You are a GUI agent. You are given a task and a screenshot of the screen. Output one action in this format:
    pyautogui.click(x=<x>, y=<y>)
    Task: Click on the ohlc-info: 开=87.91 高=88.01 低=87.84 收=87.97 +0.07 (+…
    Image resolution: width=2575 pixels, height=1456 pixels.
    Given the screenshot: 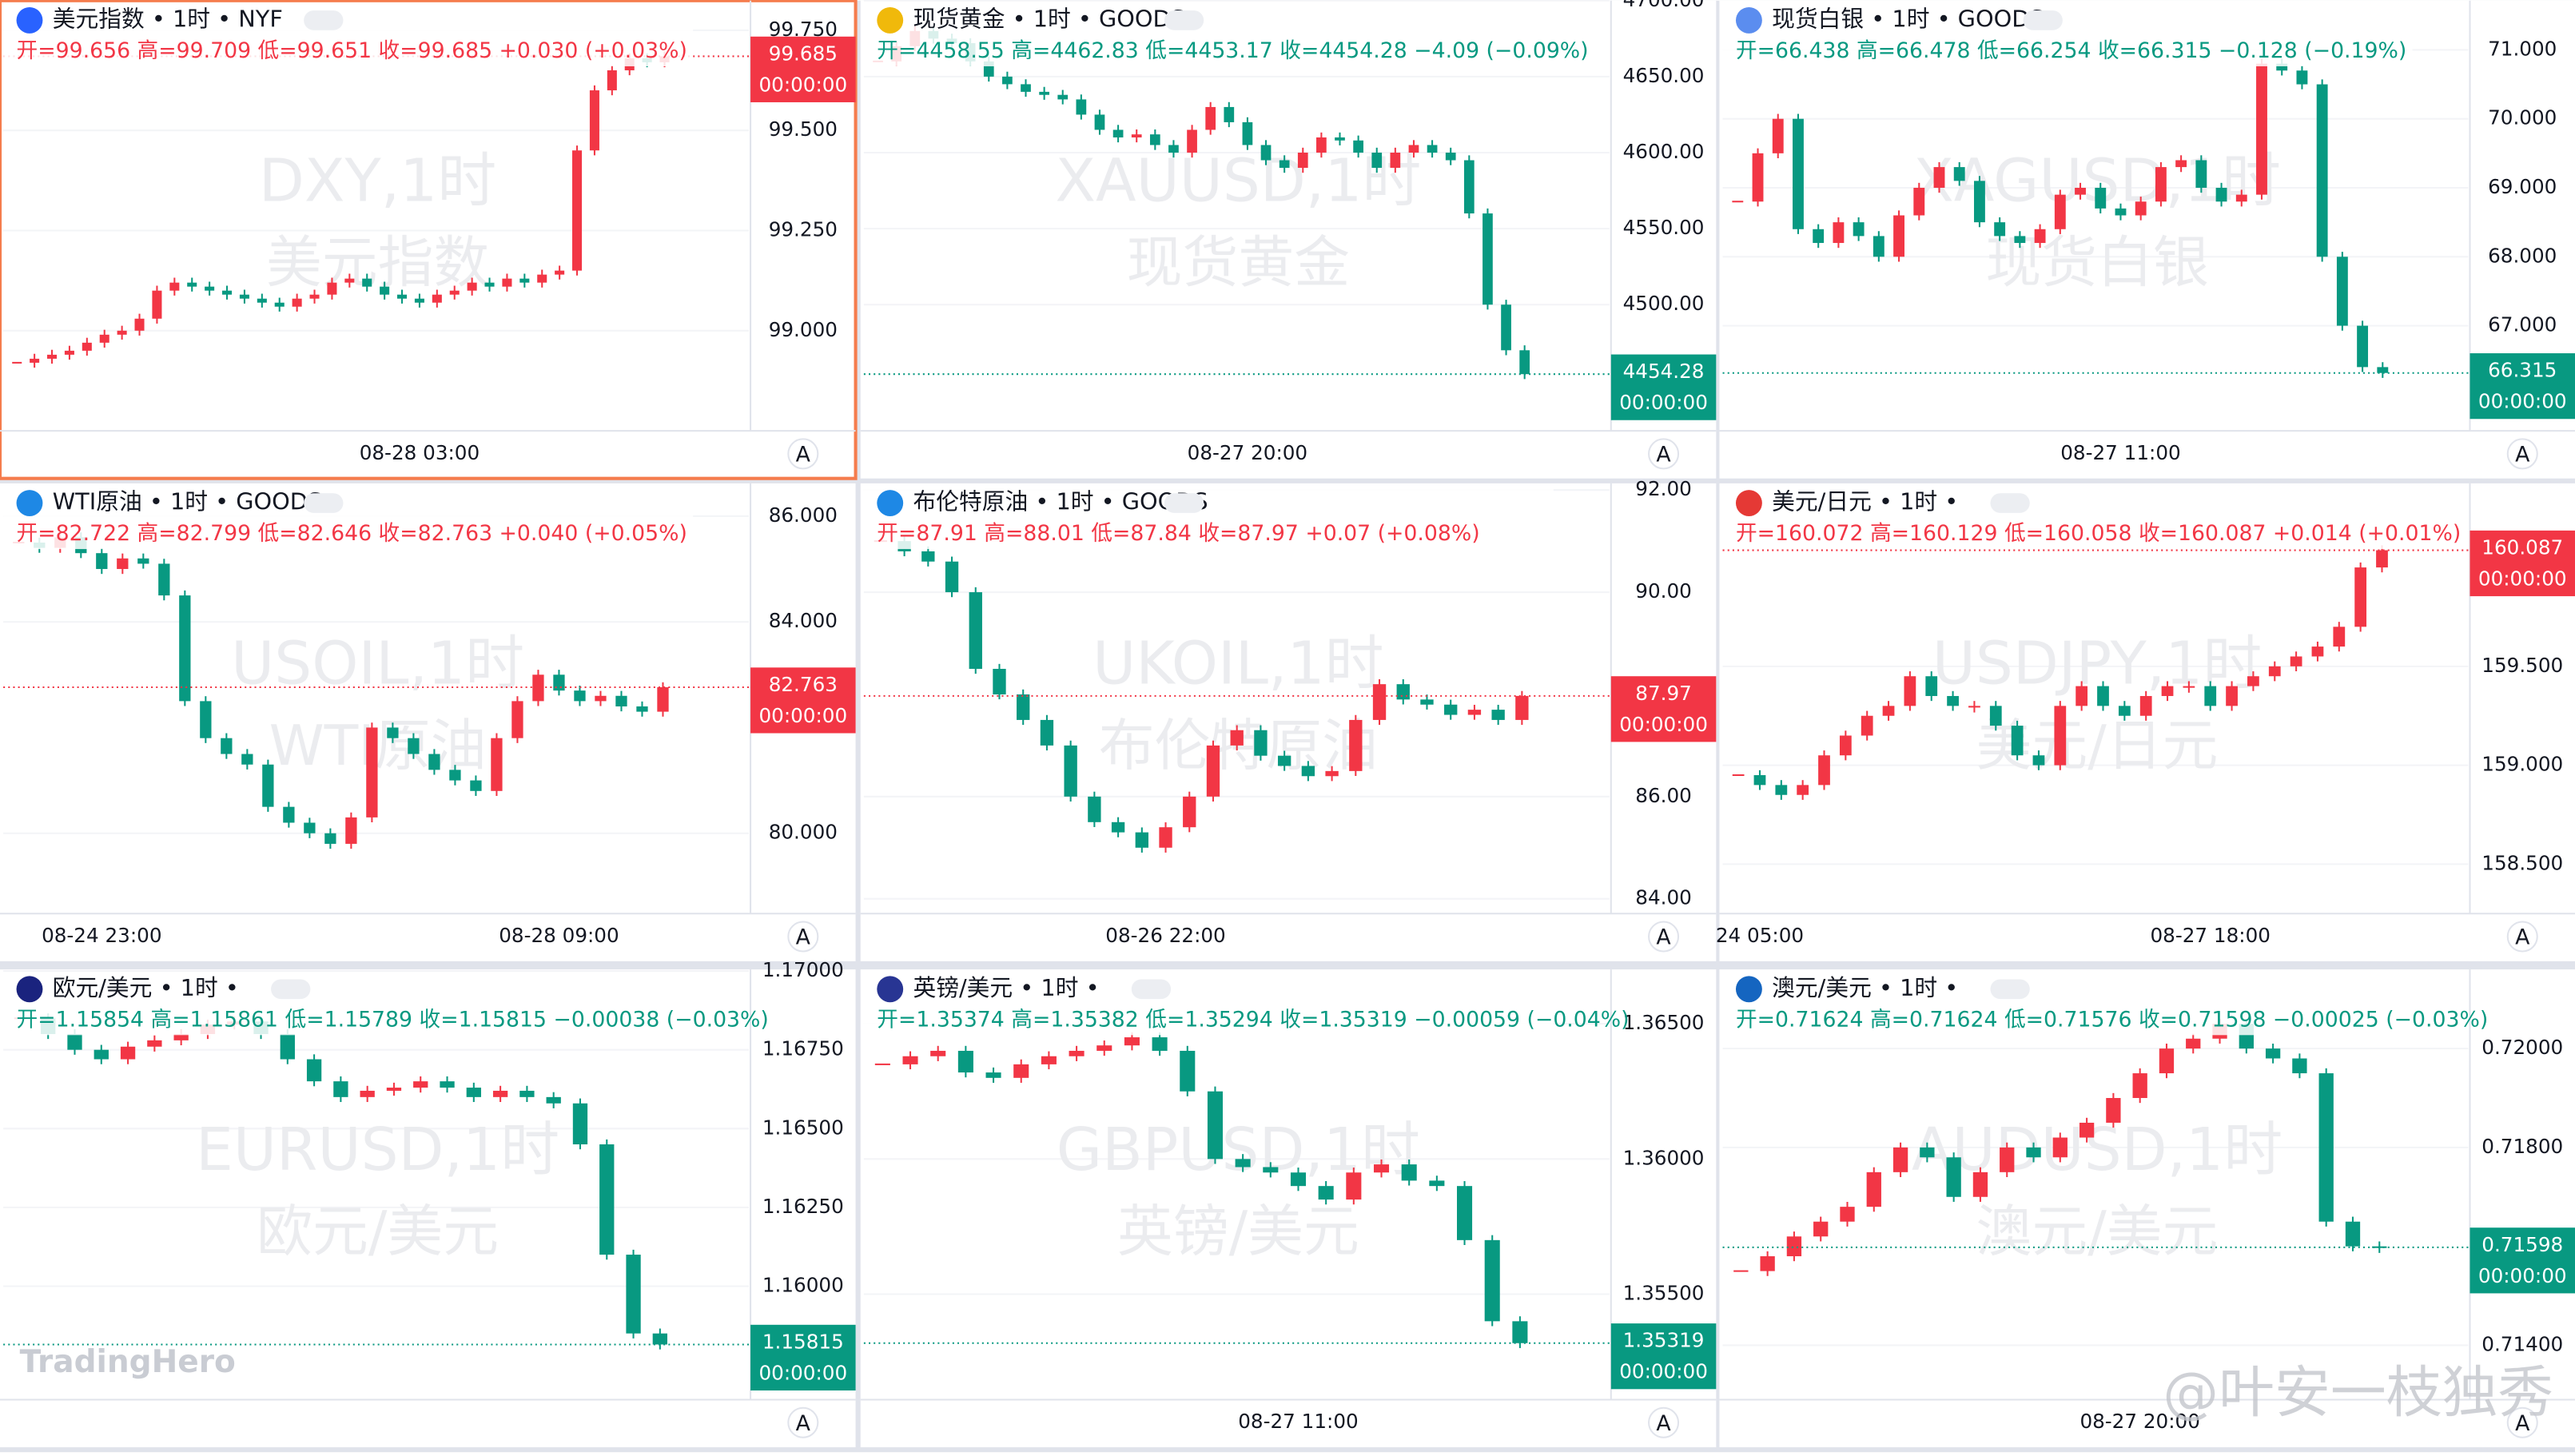 What is the action you would take?
    pyautogui.click(x=1178, y=533)
    